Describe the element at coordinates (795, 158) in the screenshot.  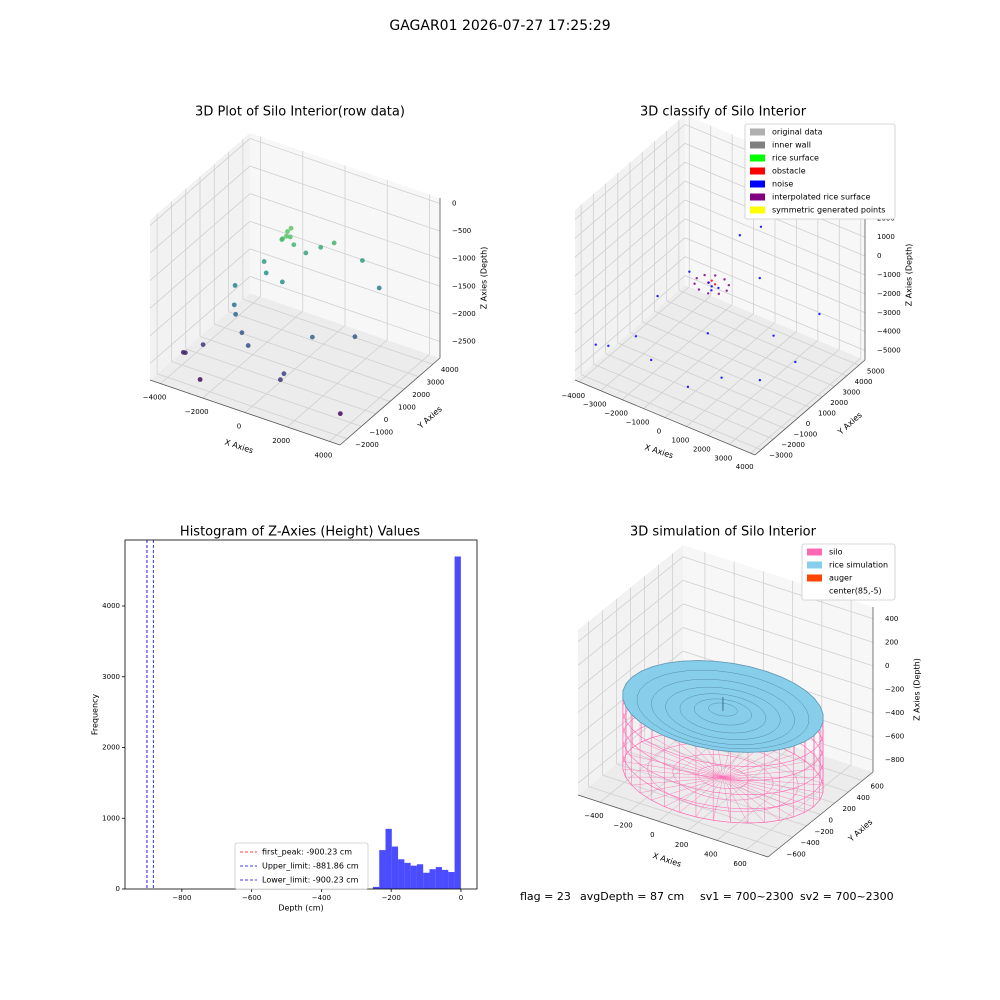
I see `legend-label: rice surface` at that location.